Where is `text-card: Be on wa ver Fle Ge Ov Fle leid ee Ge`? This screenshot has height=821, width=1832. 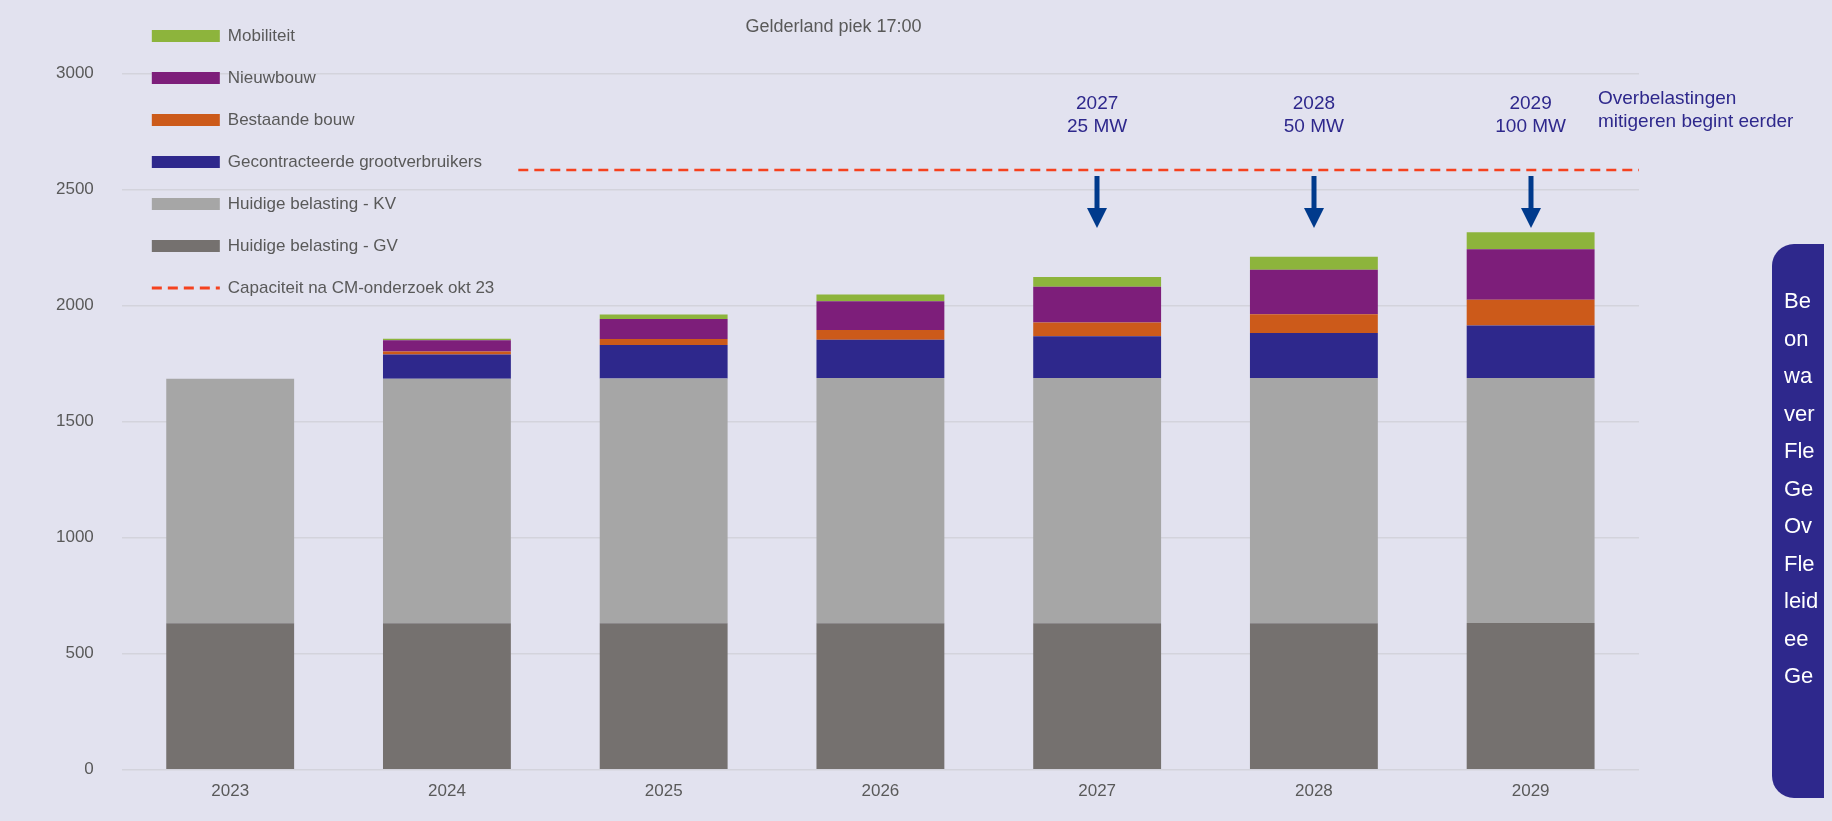
text-card: Be on wa ver Fle Ge Ov Fle leid ee Ge is located at coordinates (1798, 521).